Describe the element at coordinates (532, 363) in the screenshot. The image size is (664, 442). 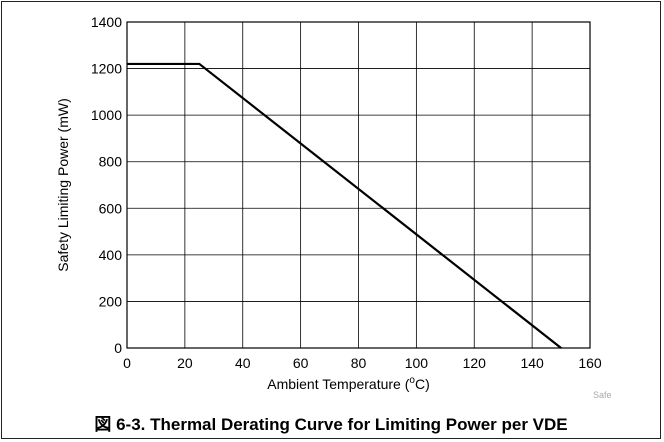
I see `x-tick-label: 140` at that location.